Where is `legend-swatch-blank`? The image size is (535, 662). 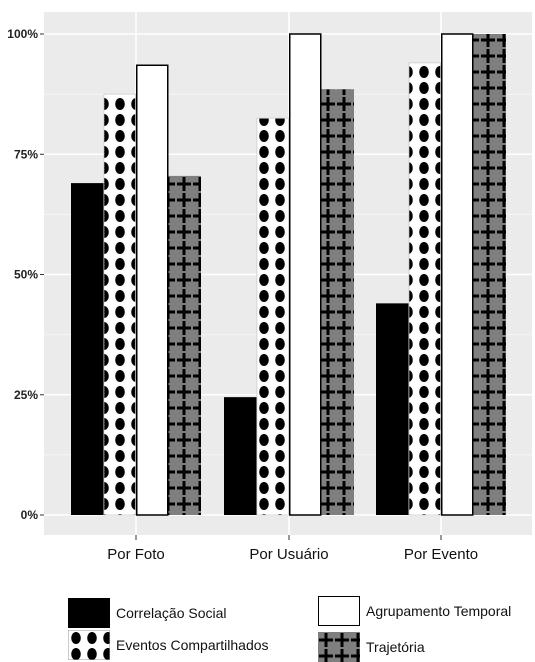 legend-swatch-blank is located at coordinates (339, 611).